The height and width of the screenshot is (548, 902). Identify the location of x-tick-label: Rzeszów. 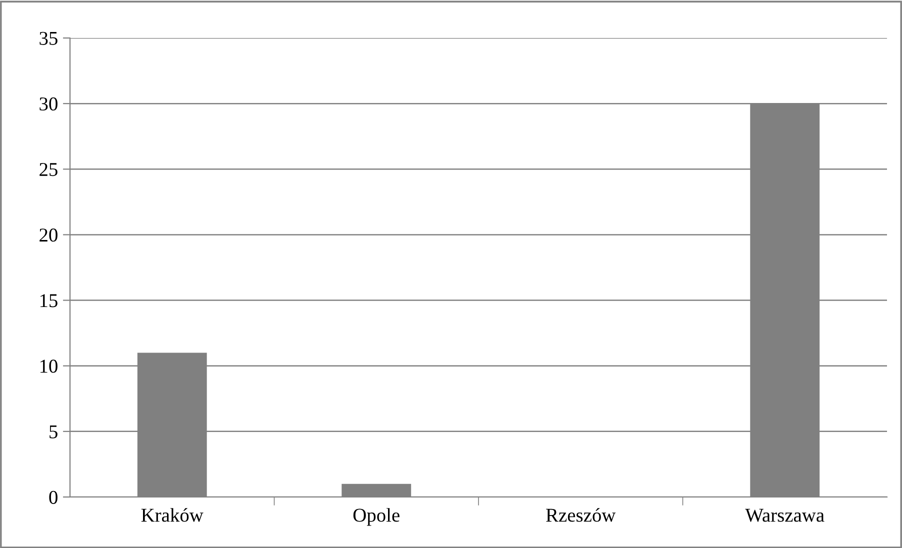
(581, 515).